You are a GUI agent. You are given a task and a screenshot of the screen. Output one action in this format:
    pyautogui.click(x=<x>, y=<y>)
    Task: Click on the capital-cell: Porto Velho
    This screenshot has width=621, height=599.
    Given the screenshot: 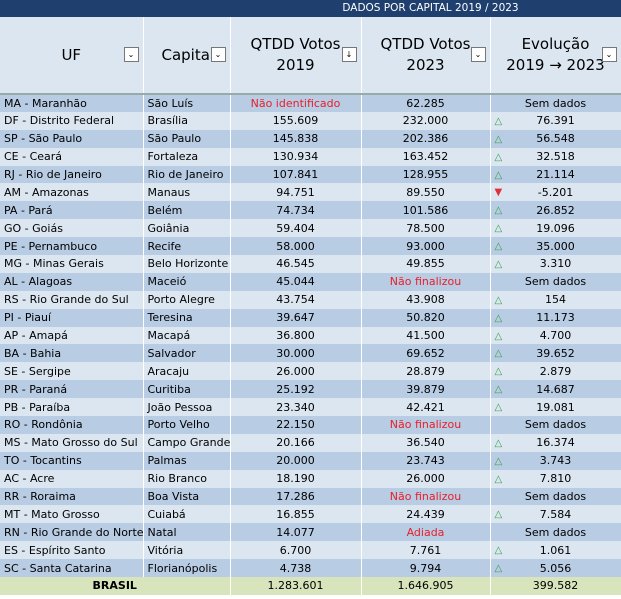 What is the action you would take?
    pyautogui.click(x=187, y=425)
    